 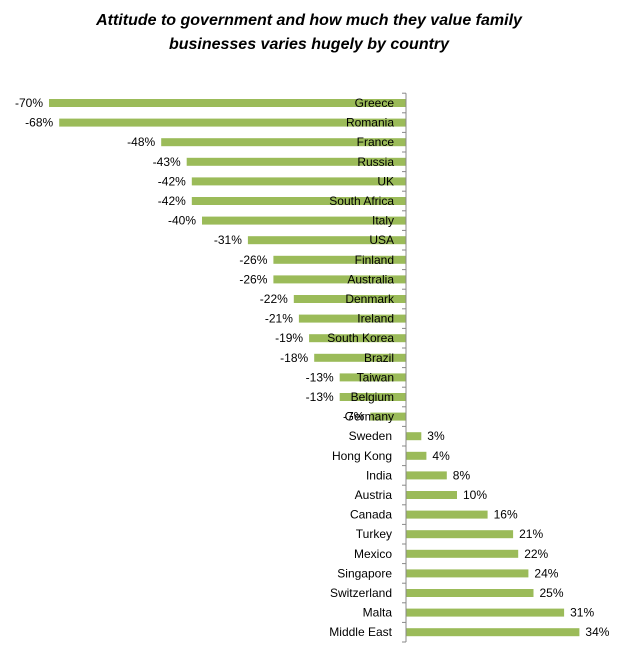 What do you see at coordinates (375, 319) in the screenshot?
I see `category-label-ireland: Ireland` at bounding box center [375, 319].